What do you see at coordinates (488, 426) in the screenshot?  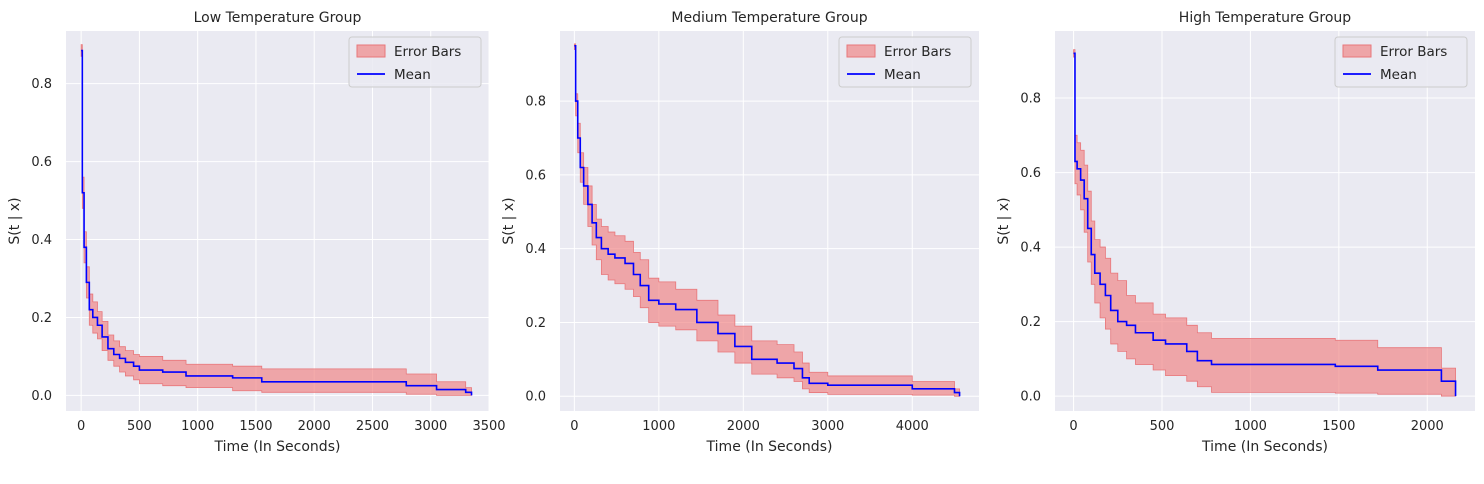 I see `x-tick-label: 3500` at bounding box center [488, 426].